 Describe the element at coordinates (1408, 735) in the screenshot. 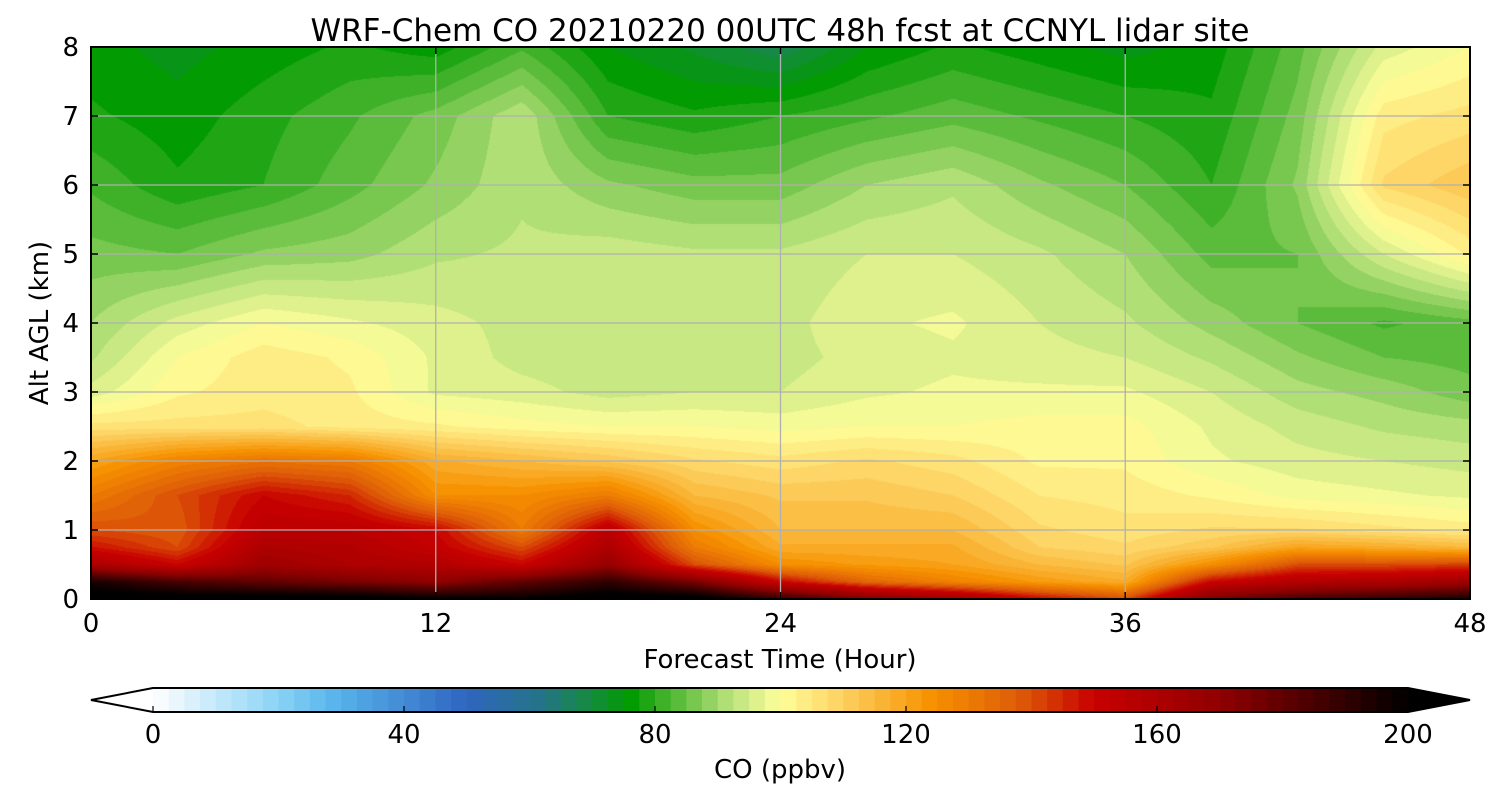

I see `colorbar-tick-label: 200` at that location.